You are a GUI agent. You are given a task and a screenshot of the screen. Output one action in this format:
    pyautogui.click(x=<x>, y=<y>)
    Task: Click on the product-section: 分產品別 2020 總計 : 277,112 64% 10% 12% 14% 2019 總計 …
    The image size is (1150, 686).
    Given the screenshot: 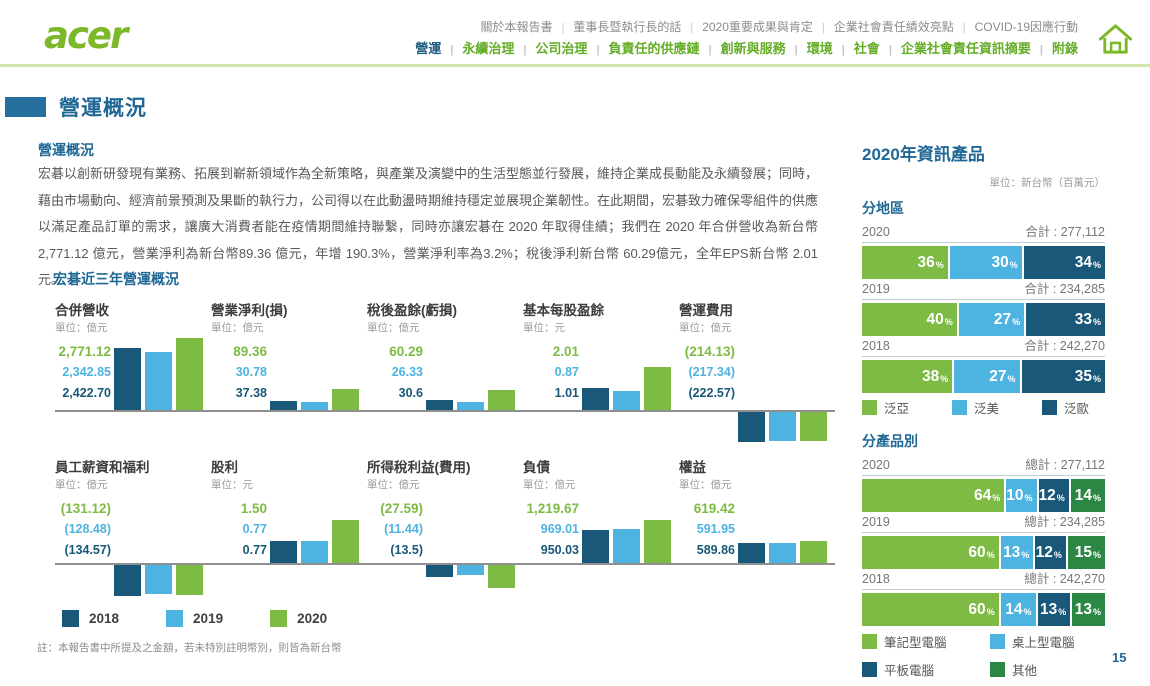 What is the action you would take?
    pyautogui.click(x=983, y=555)
    